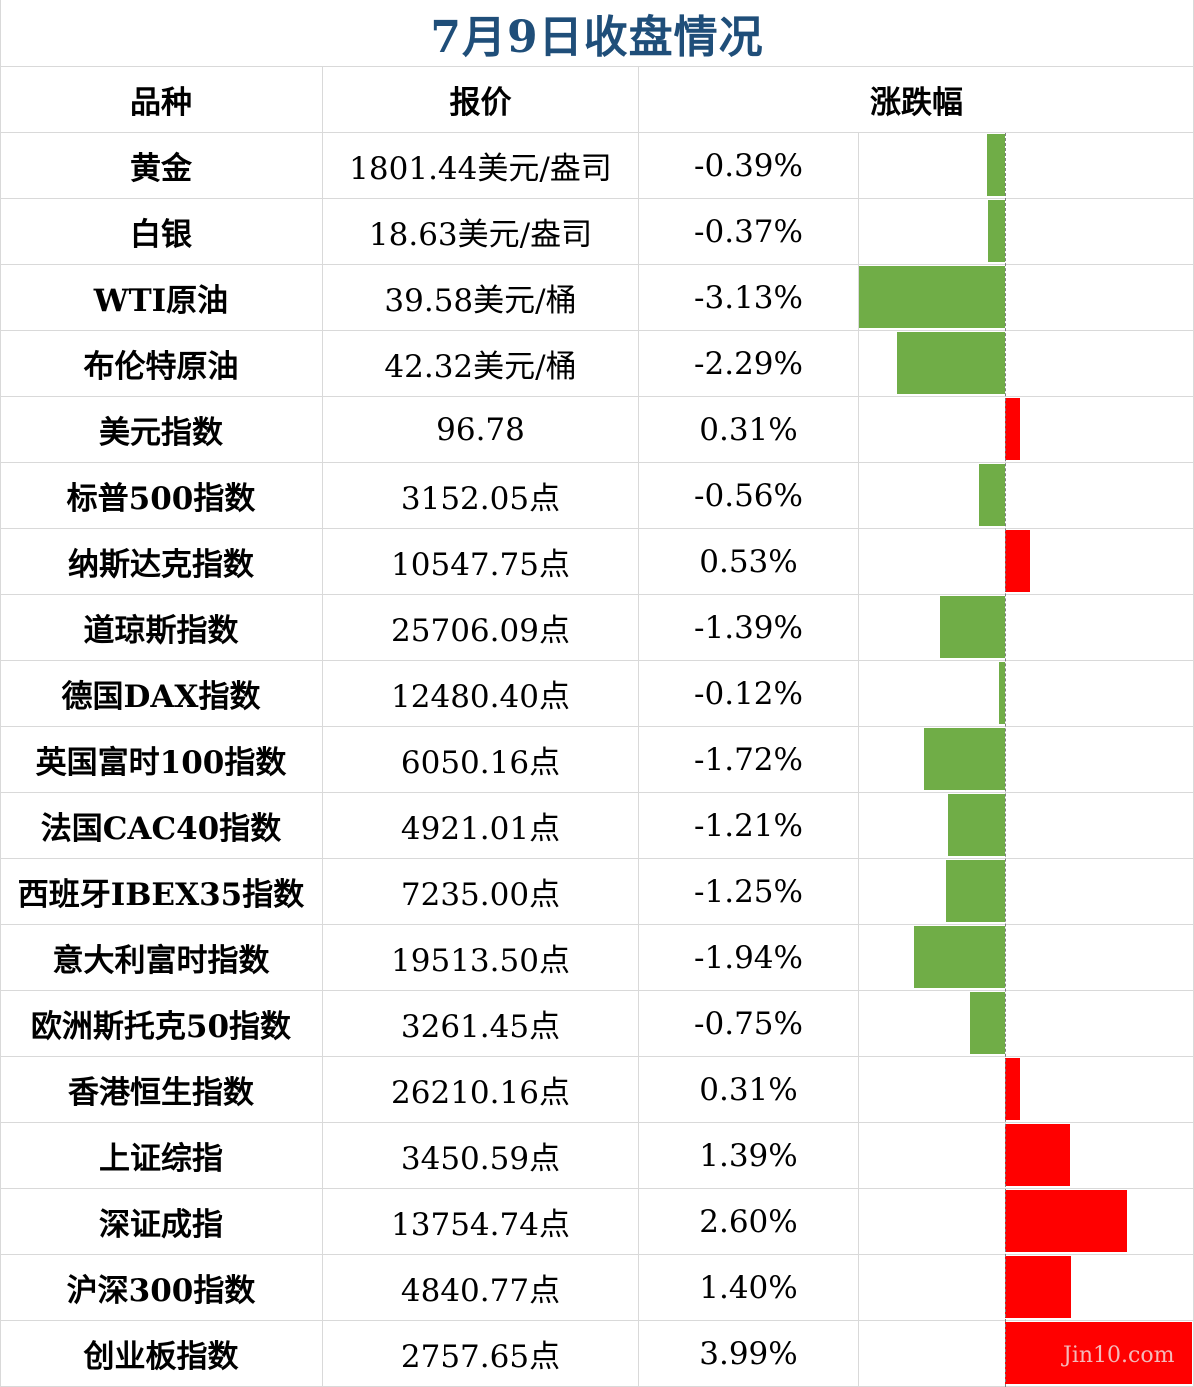 Image resolution: width=1194 pixels, height=1387 pixels. I want to click on instrument-price: 3261.45点, so click(481, 1023).